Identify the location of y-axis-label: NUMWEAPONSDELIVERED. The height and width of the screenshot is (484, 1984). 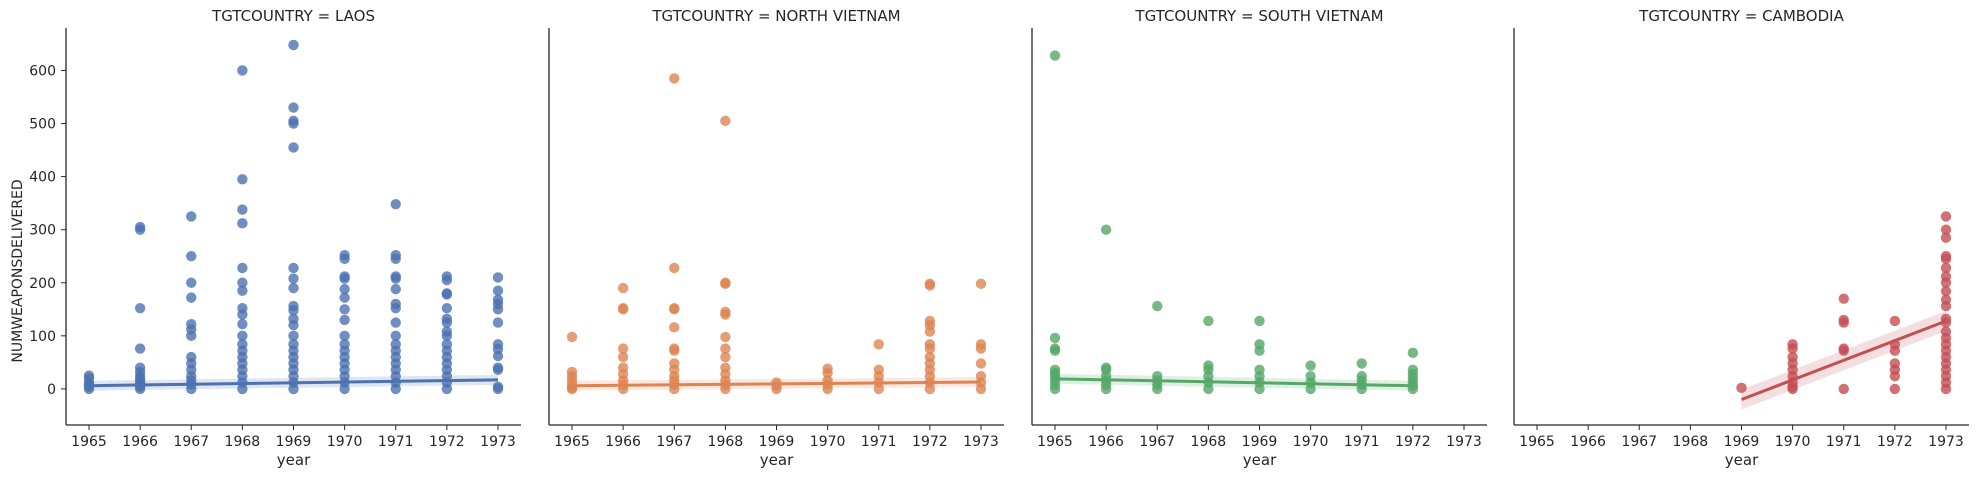
(18, 270).